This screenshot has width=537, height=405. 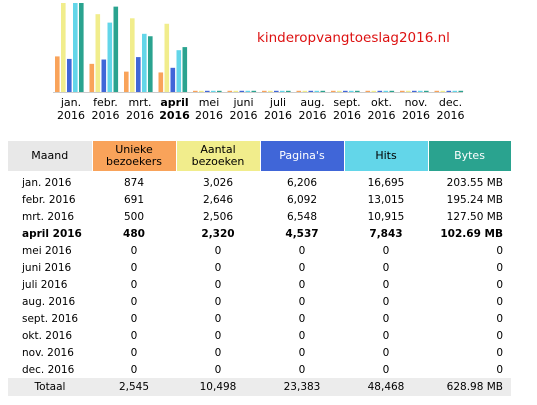 What do you see at coordinates (471, 233) in the screenshot?
I see `cell-bytes: 102.69 MB` at bounding box center [471, 233].